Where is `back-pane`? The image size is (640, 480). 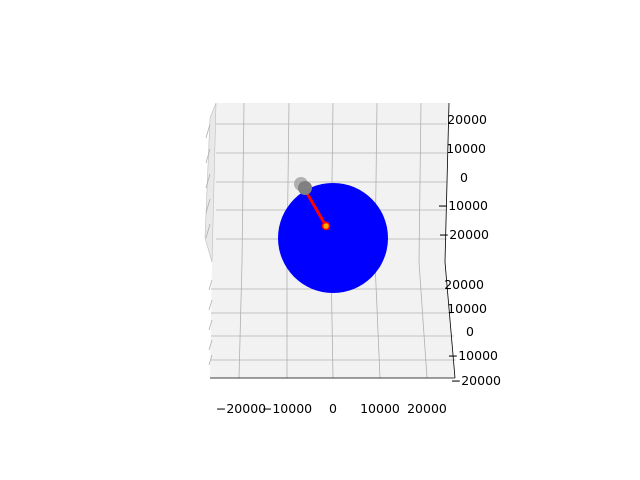 back-pane is located at coordinates (330, 182).